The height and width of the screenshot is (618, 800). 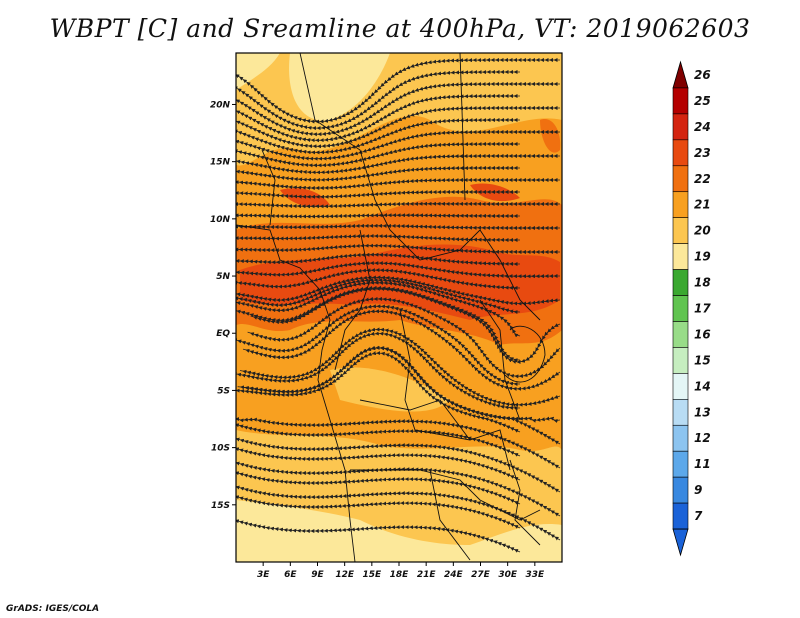 What do you see at coordinates (535, 575) in the screenshot?
I see `lon-tick-label: 33E` at bounding box center [535, 575].